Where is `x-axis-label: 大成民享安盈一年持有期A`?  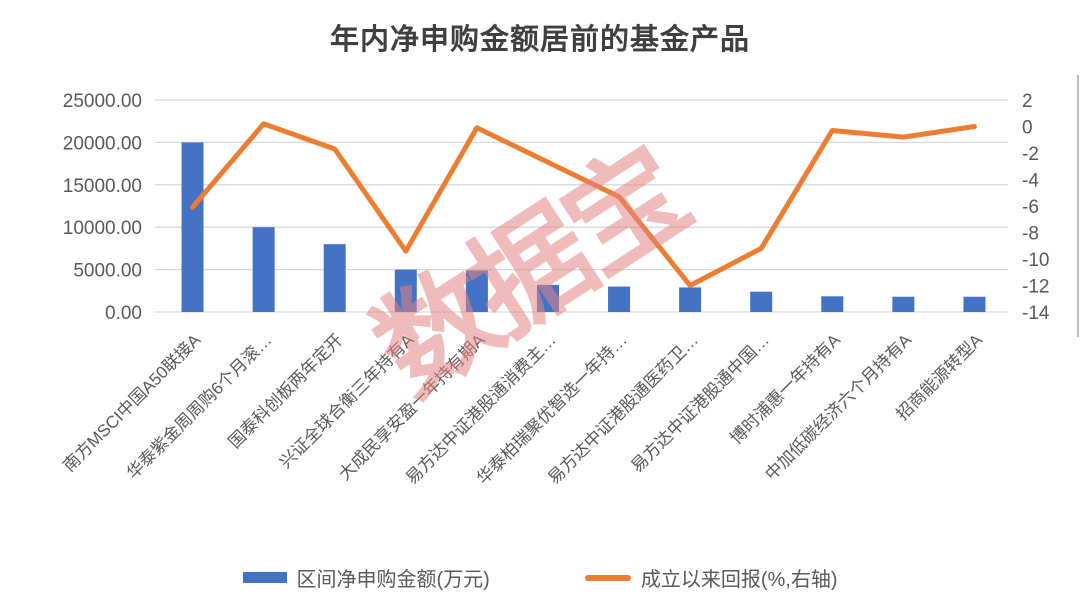
x-axis-label: 大成民享安盈一年持有期A is located at coordinates (412, 407).